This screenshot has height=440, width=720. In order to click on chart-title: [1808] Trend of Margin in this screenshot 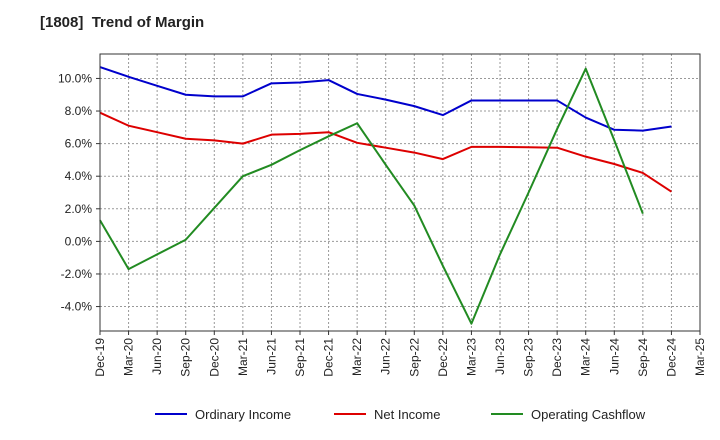, I will do `click(122, 22)`.